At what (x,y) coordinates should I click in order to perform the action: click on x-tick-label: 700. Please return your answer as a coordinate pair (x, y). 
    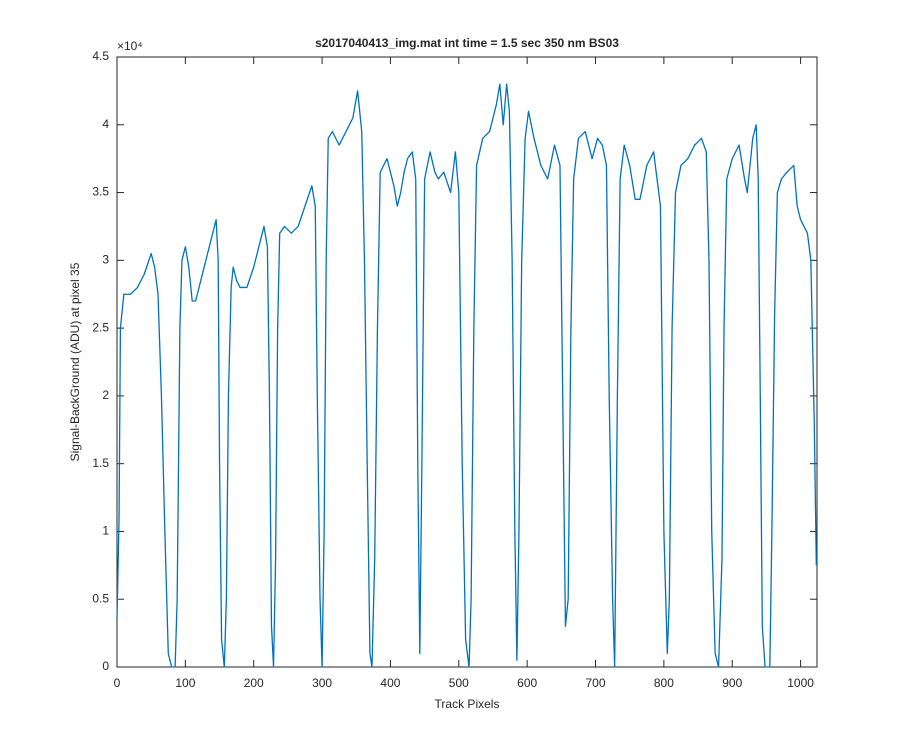
    Looking at the image, I should click on (596, 683).